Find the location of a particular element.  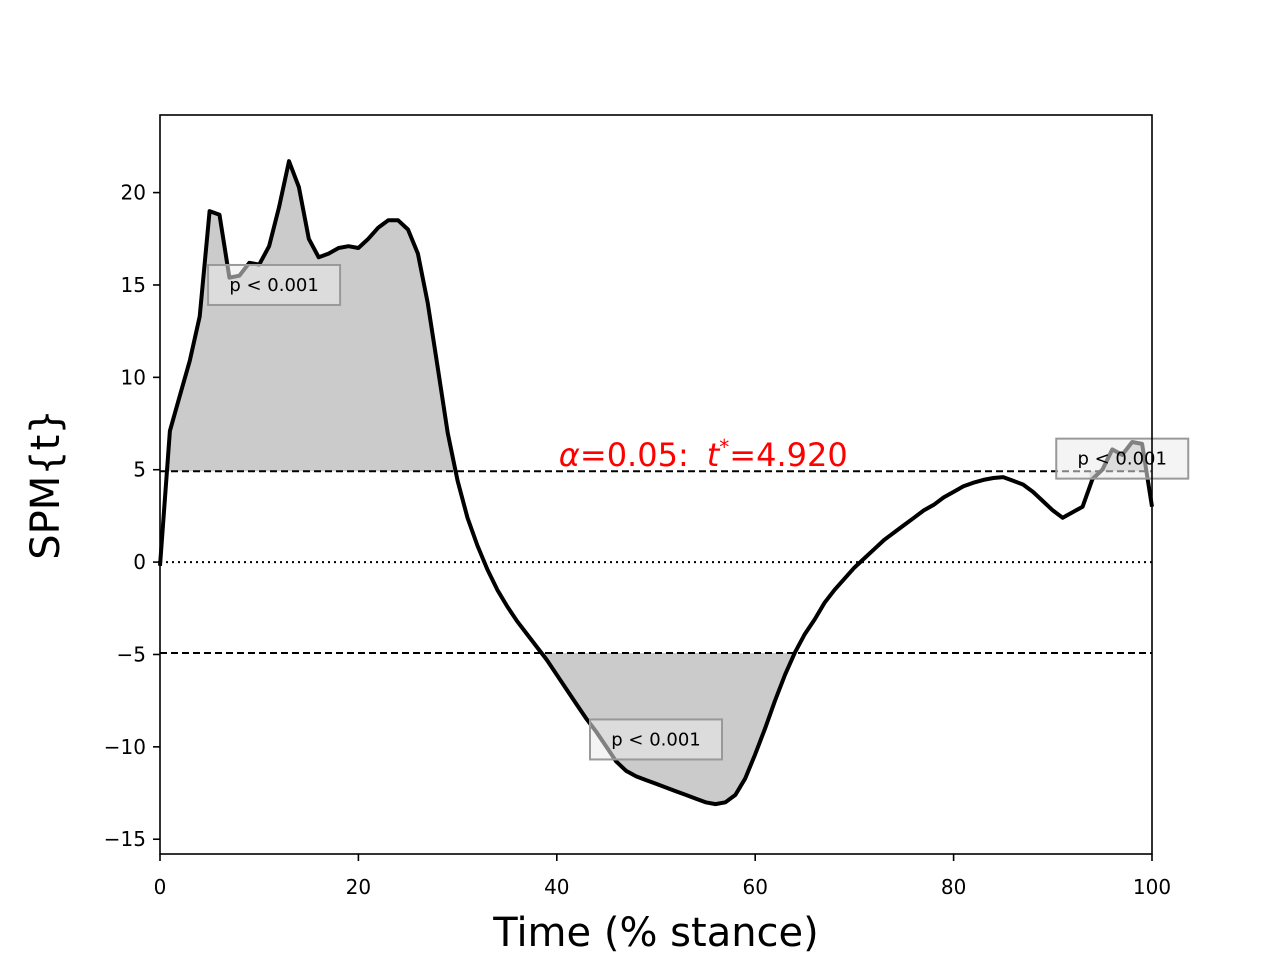

p-value-box-2: p < 0.001 is located at coordinates (656, 739).